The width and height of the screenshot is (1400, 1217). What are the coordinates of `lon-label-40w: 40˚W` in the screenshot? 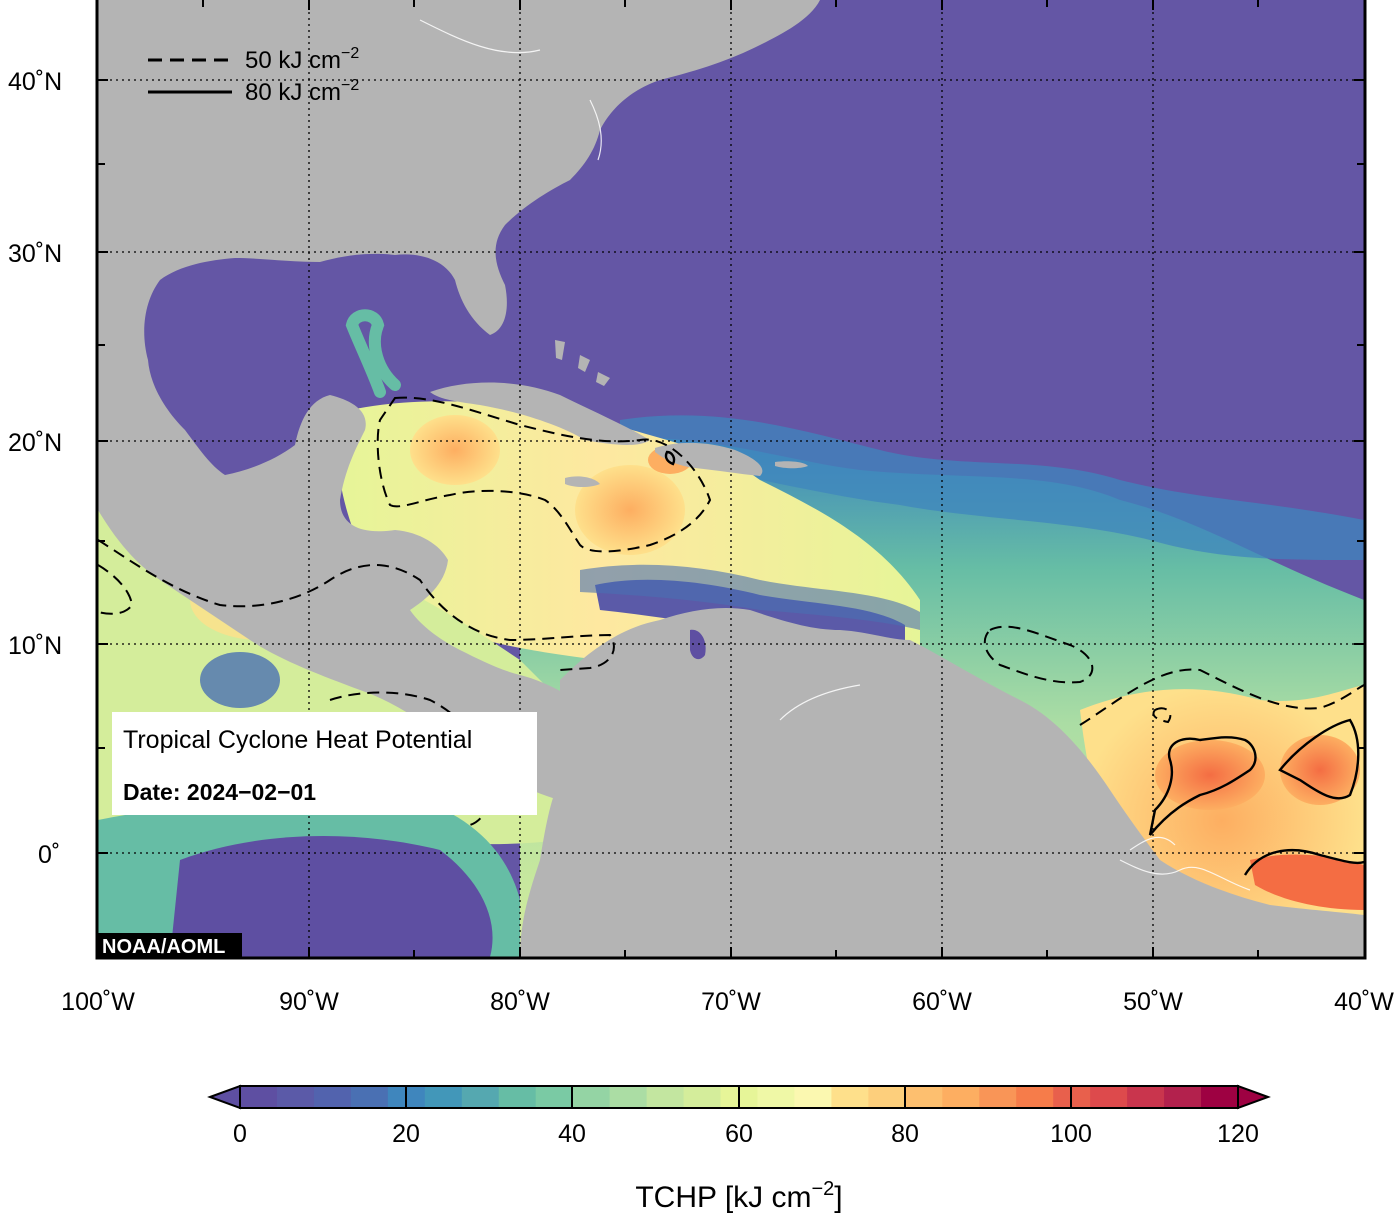 It's located at (1364, 1002).